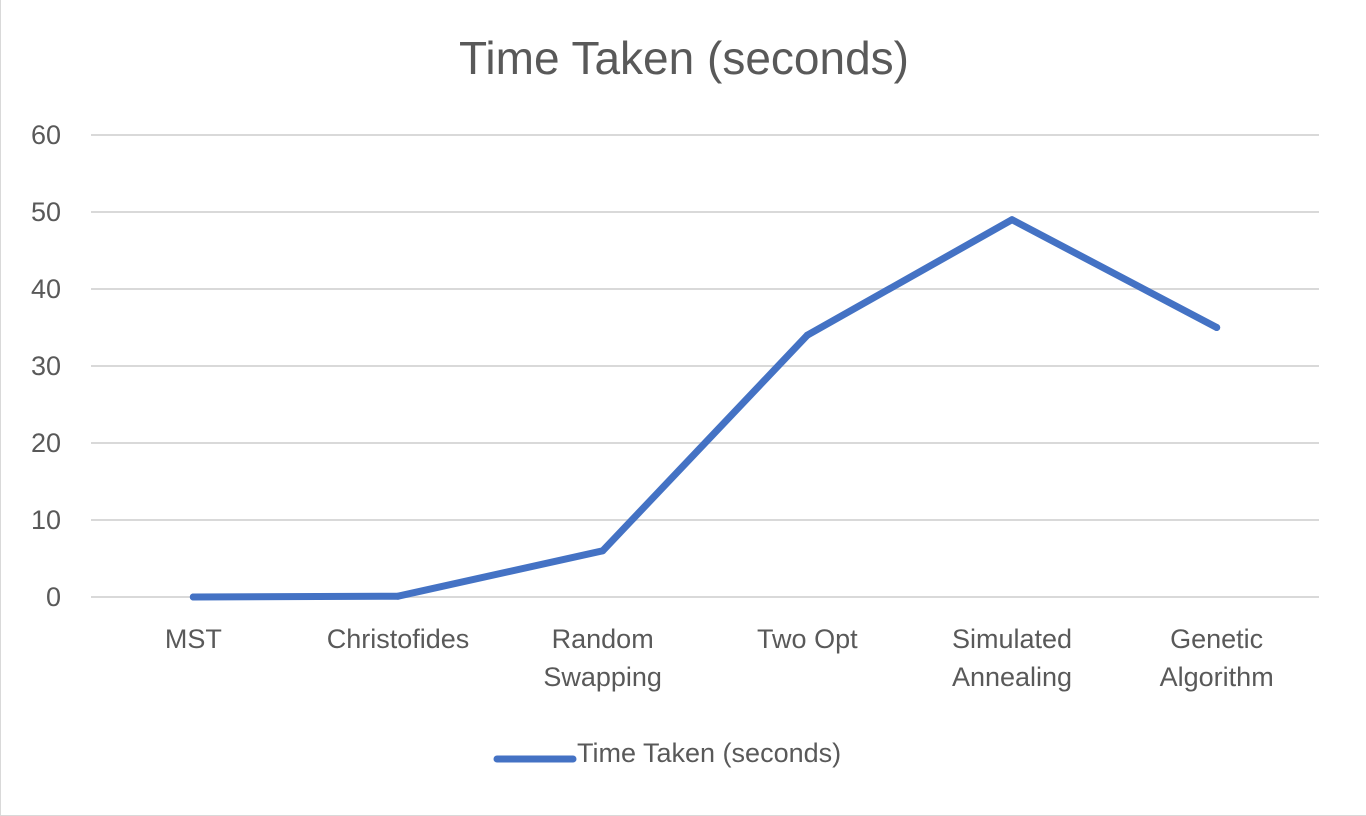 The image size is (1366, 816). I want to click on x-tick-label-line: Christofides, so click(398, 639).